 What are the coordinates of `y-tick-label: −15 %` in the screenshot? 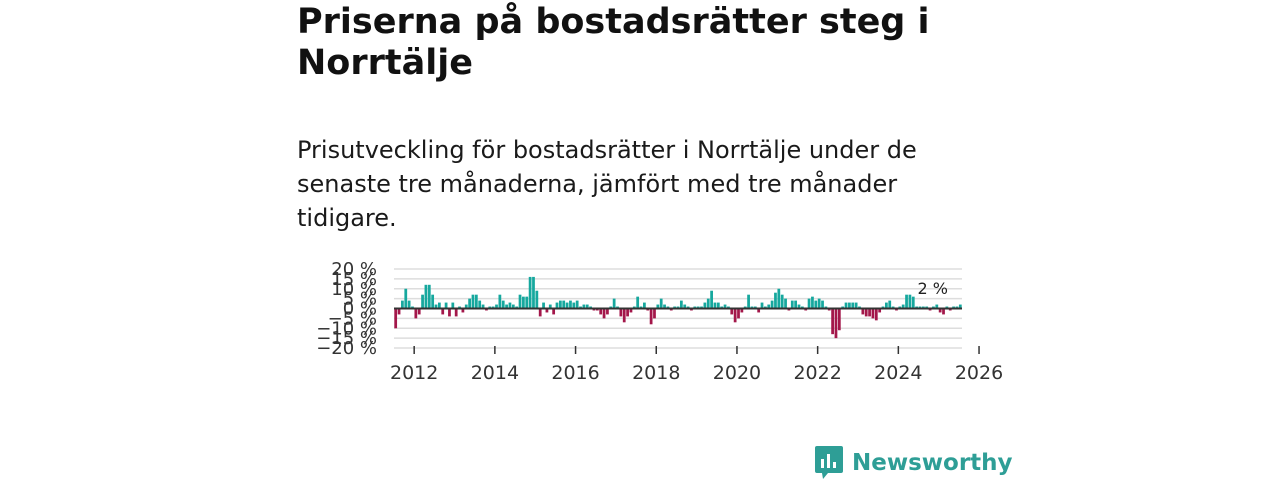 It's located at (346, 338).